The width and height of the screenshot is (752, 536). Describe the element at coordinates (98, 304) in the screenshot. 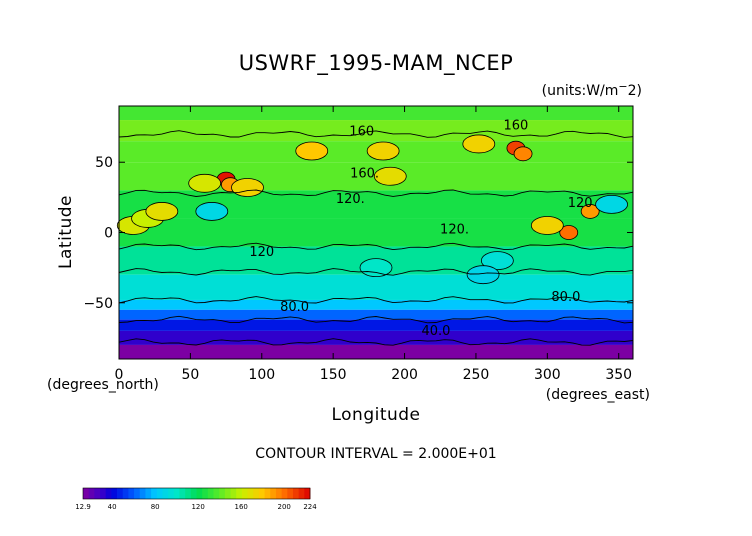

I see `y-tick-label: −50` at that location.